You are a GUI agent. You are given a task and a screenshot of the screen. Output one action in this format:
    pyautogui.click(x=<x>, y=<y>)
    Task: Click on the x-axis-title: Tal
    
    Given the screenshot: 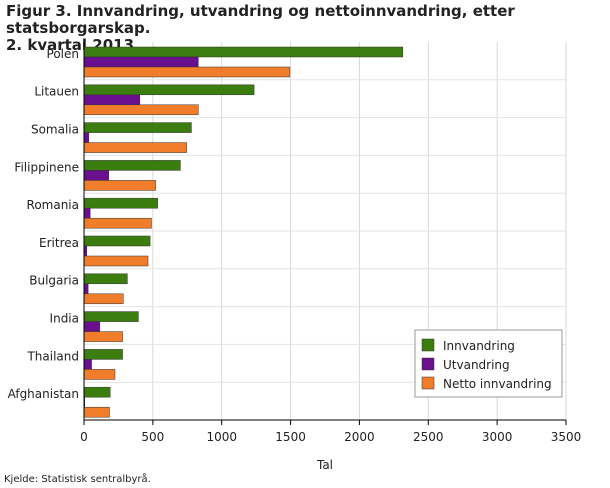 What is the action you would take?
    pyautogui.click(x=324, y=465)
    